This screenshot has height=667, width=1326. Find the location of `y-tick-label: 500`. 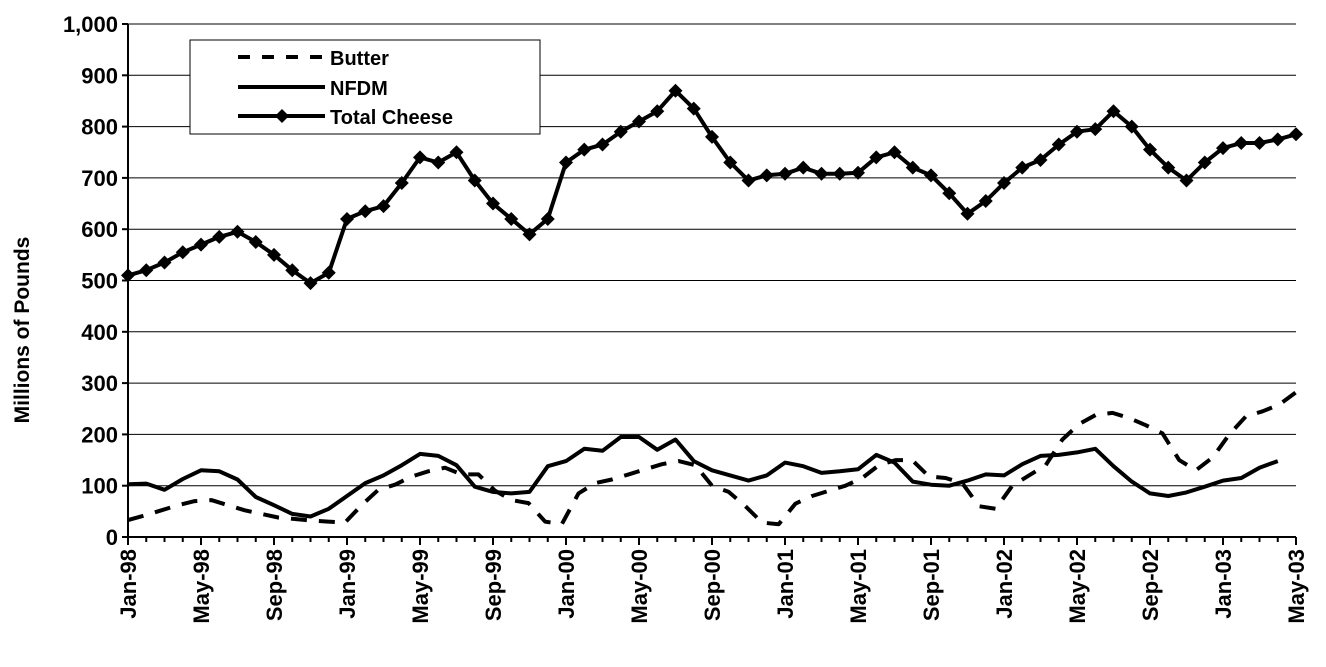

y-tick-label: 500 is located at coordinates (99, 281).